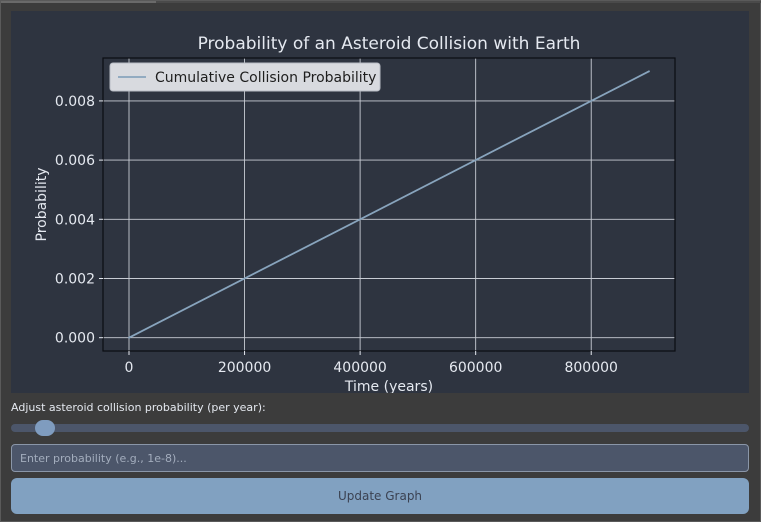  What do you see at coordinates (78, 2) in the screenshot?
I see `top-strip-segment` at bounding box center [78, 2].